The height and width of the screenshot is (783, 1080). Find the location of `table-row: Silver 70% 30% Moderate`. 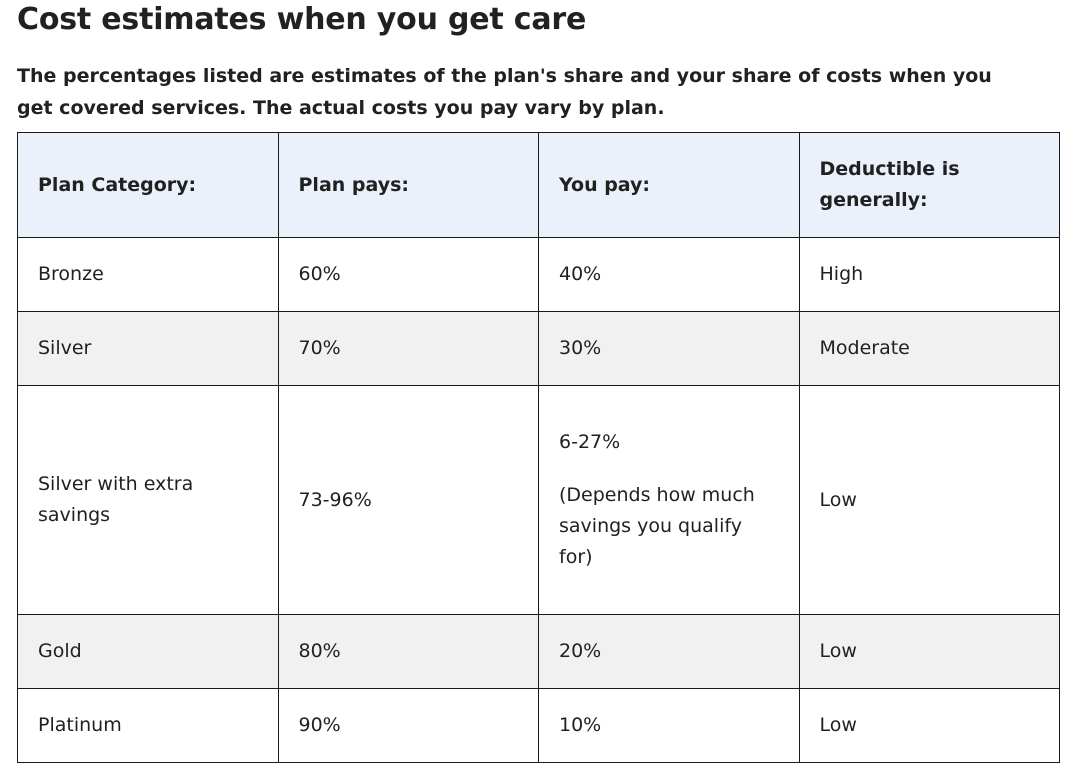

table-row: Silver 70% 30% Moderate is located at coordinates (538, 348).